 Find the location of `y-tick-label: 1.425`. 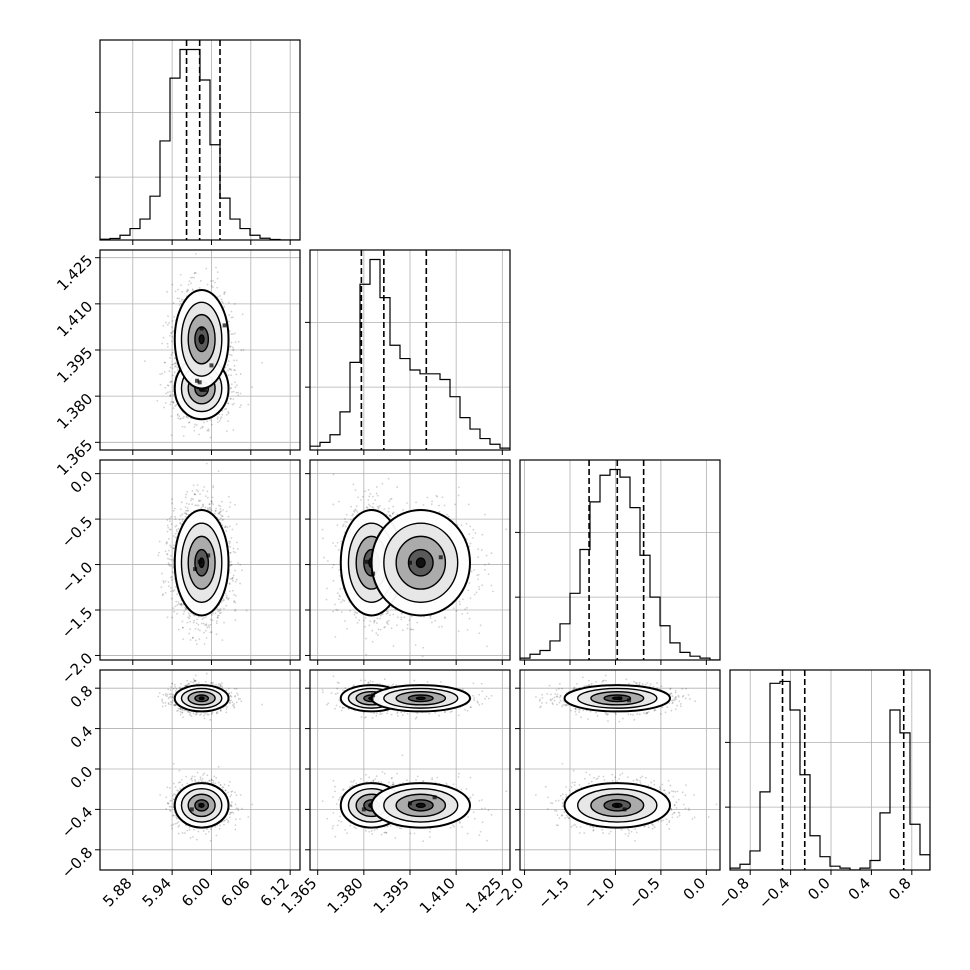

y-tick-label: 1.425 is located at coordinates (74, 272).